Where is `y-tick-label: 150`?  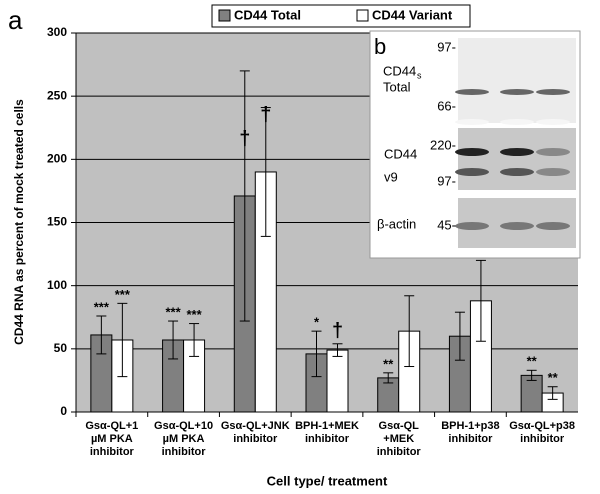 y-tick-label: 150 is located at coordinates (57, 222).